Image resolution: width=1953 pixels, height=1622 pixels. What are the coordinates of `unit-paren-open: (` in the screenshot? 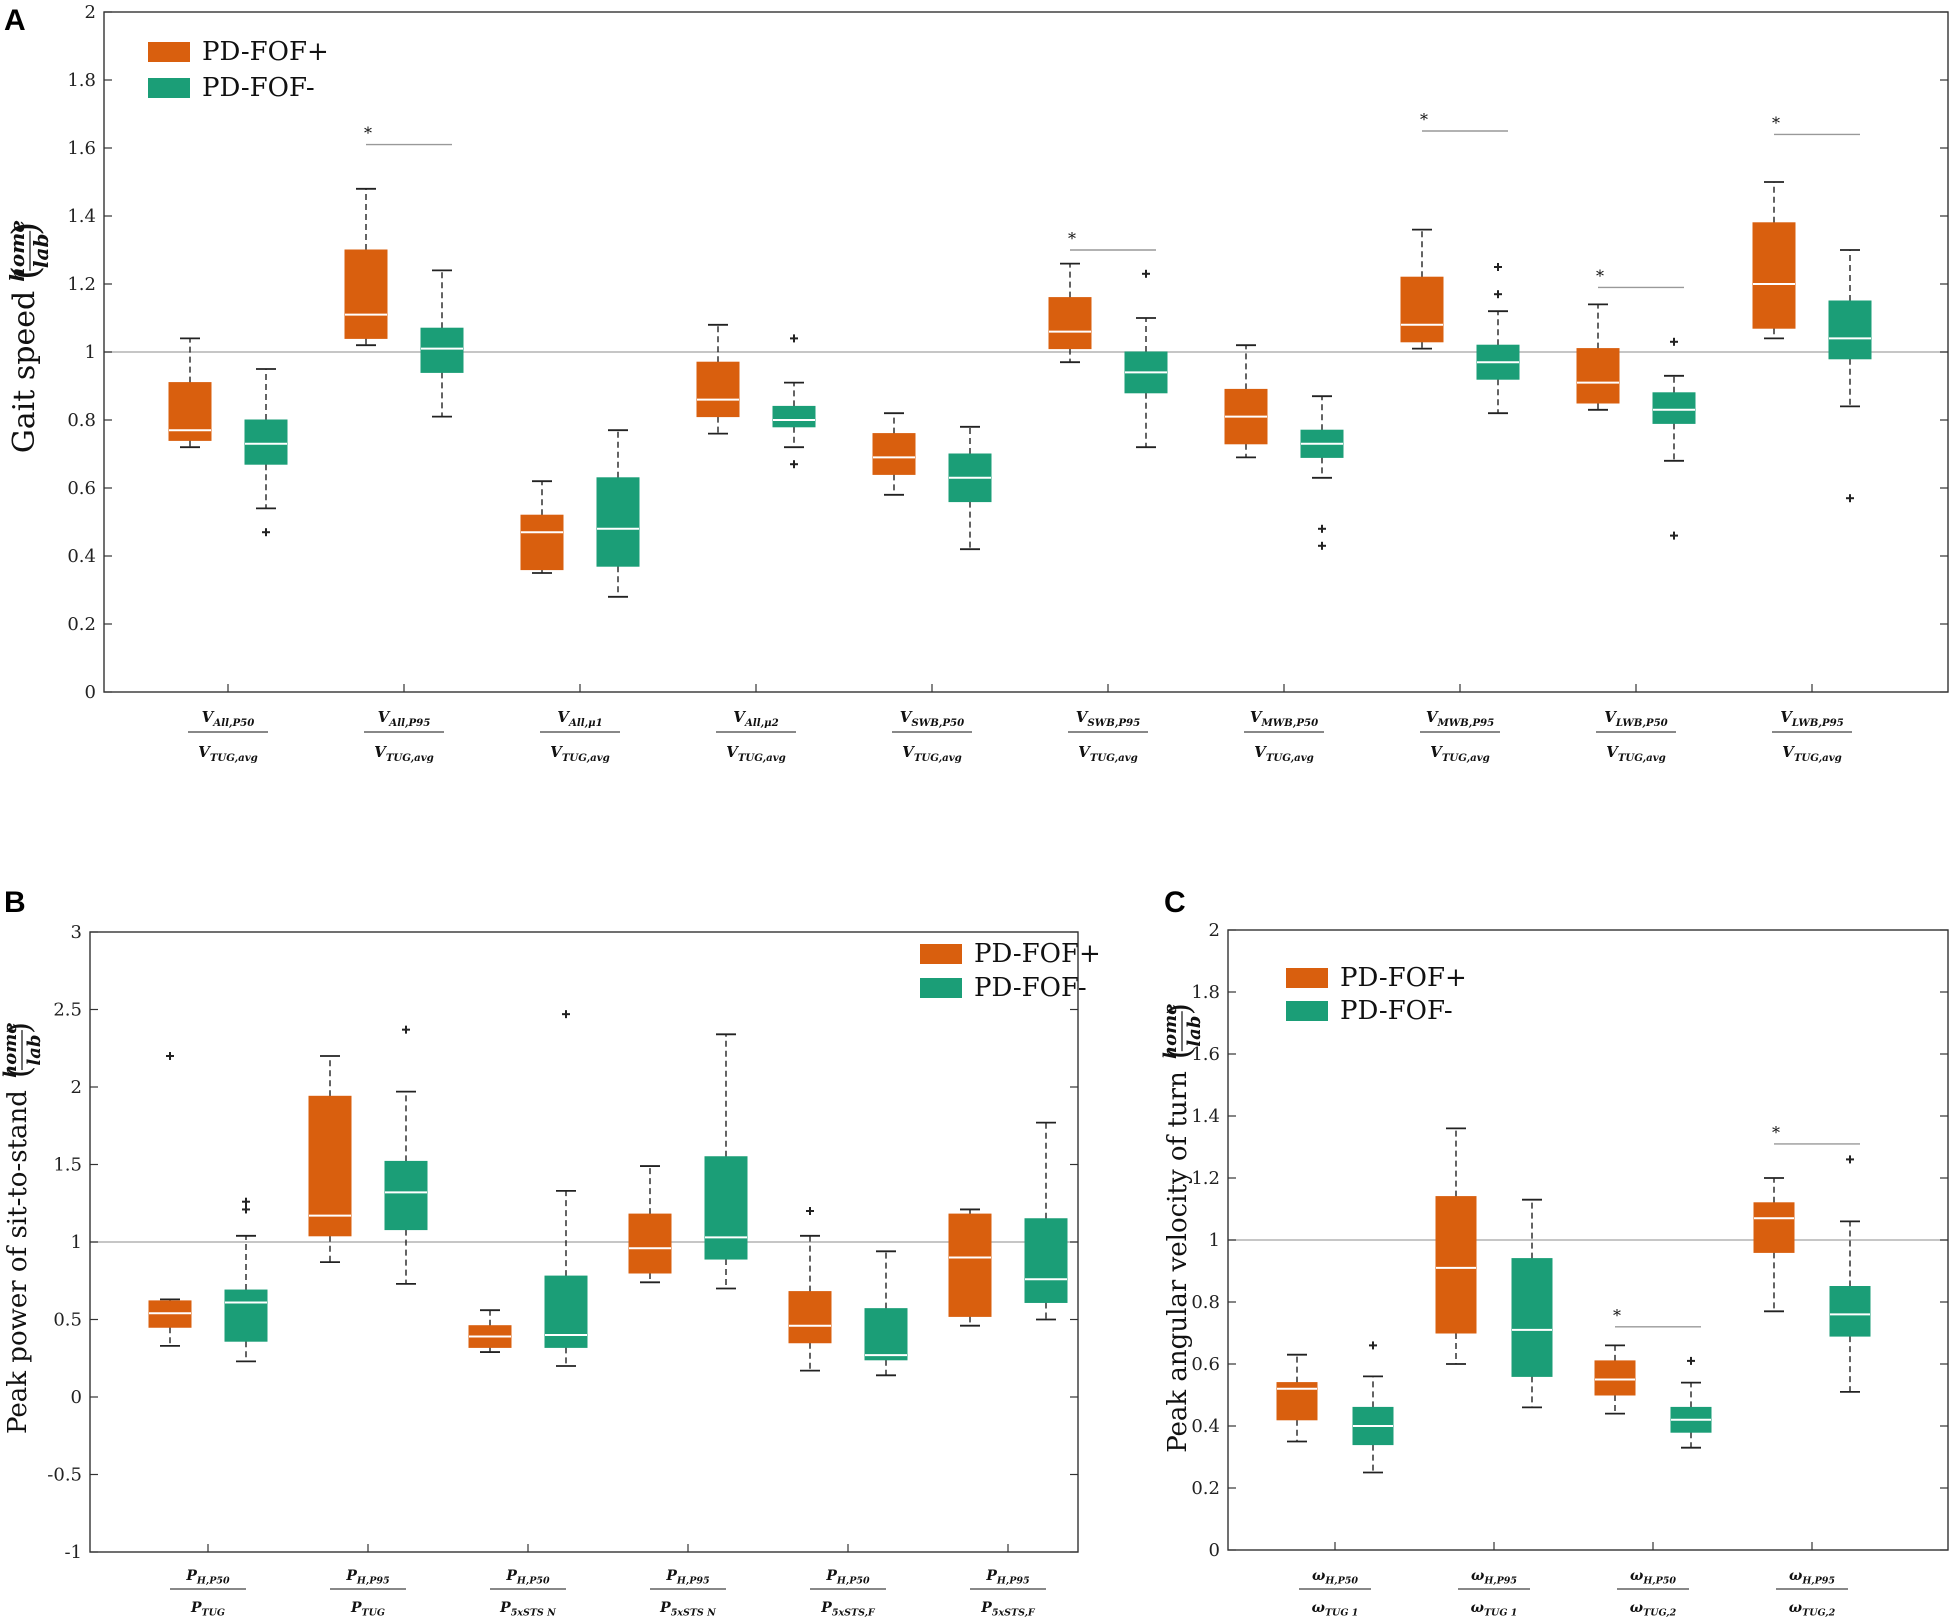 It's located at (26, 273).